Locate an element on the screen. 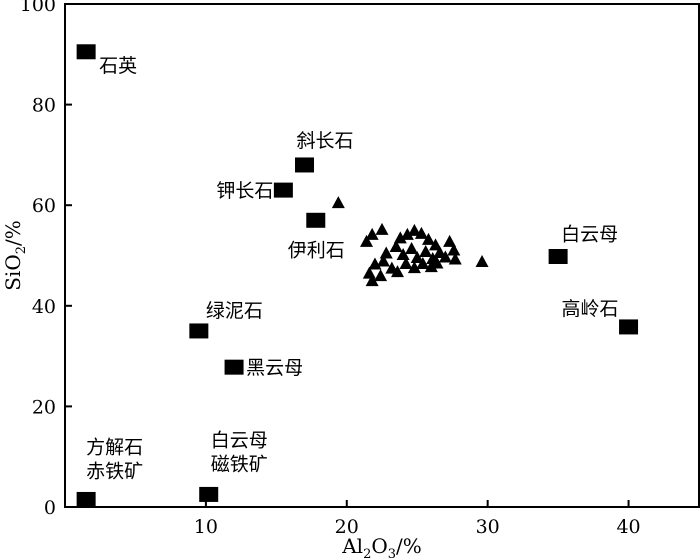 Image resolution: width=700 pixels, height=560 pixels. x-axis-title: Al2O3/% is located at coordinates (381, 547).